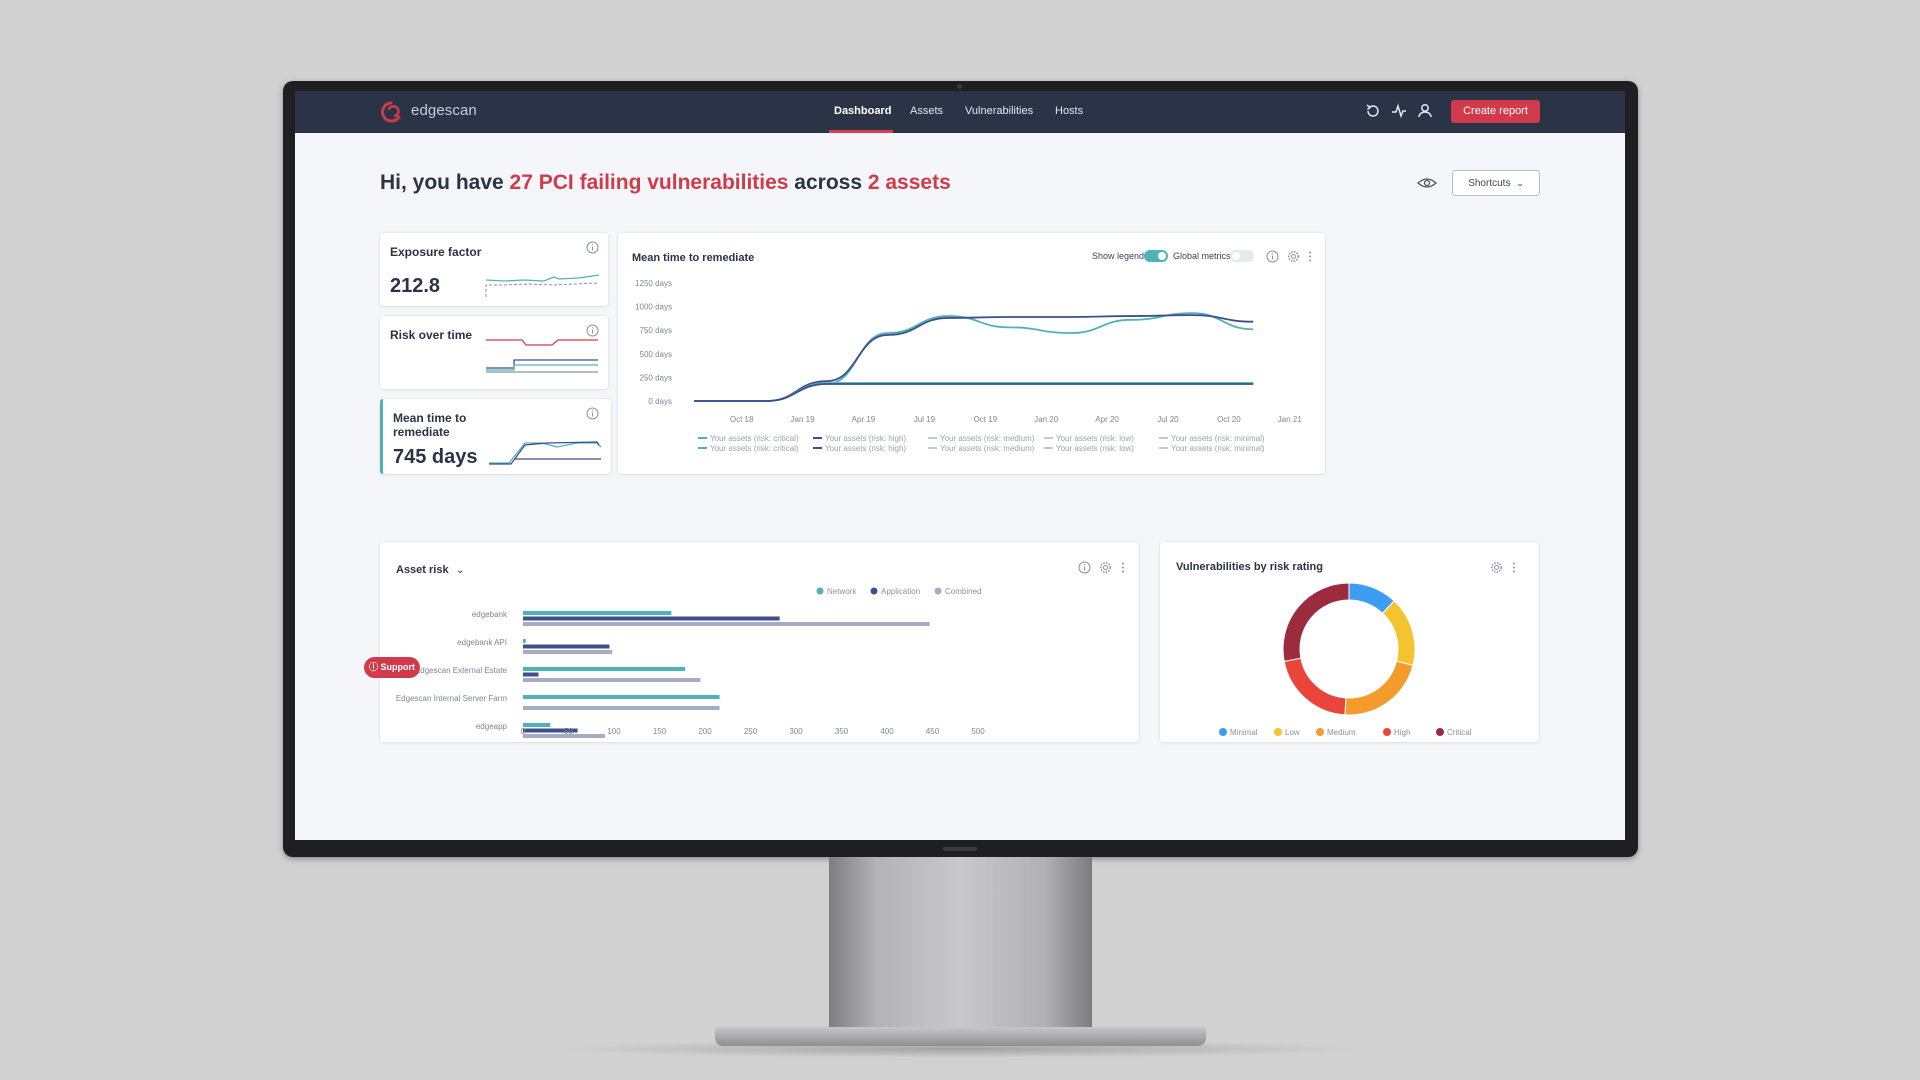 This screenshot has height=1080, width=1920. Describe the element at coordinates (435, 457) in the screenshot. I see `mttr-value: 745 days` at that location.